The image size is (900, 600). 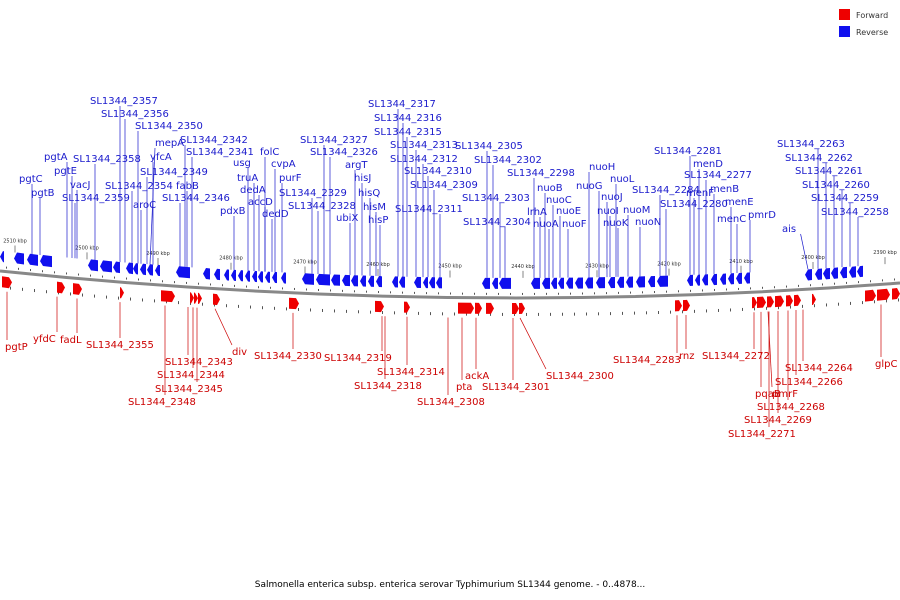 What do you see at coordinates (107, 159) in the screenshot?
I see `reverse-gene-label: SL1344_2358` at bounding box center [107, 159].